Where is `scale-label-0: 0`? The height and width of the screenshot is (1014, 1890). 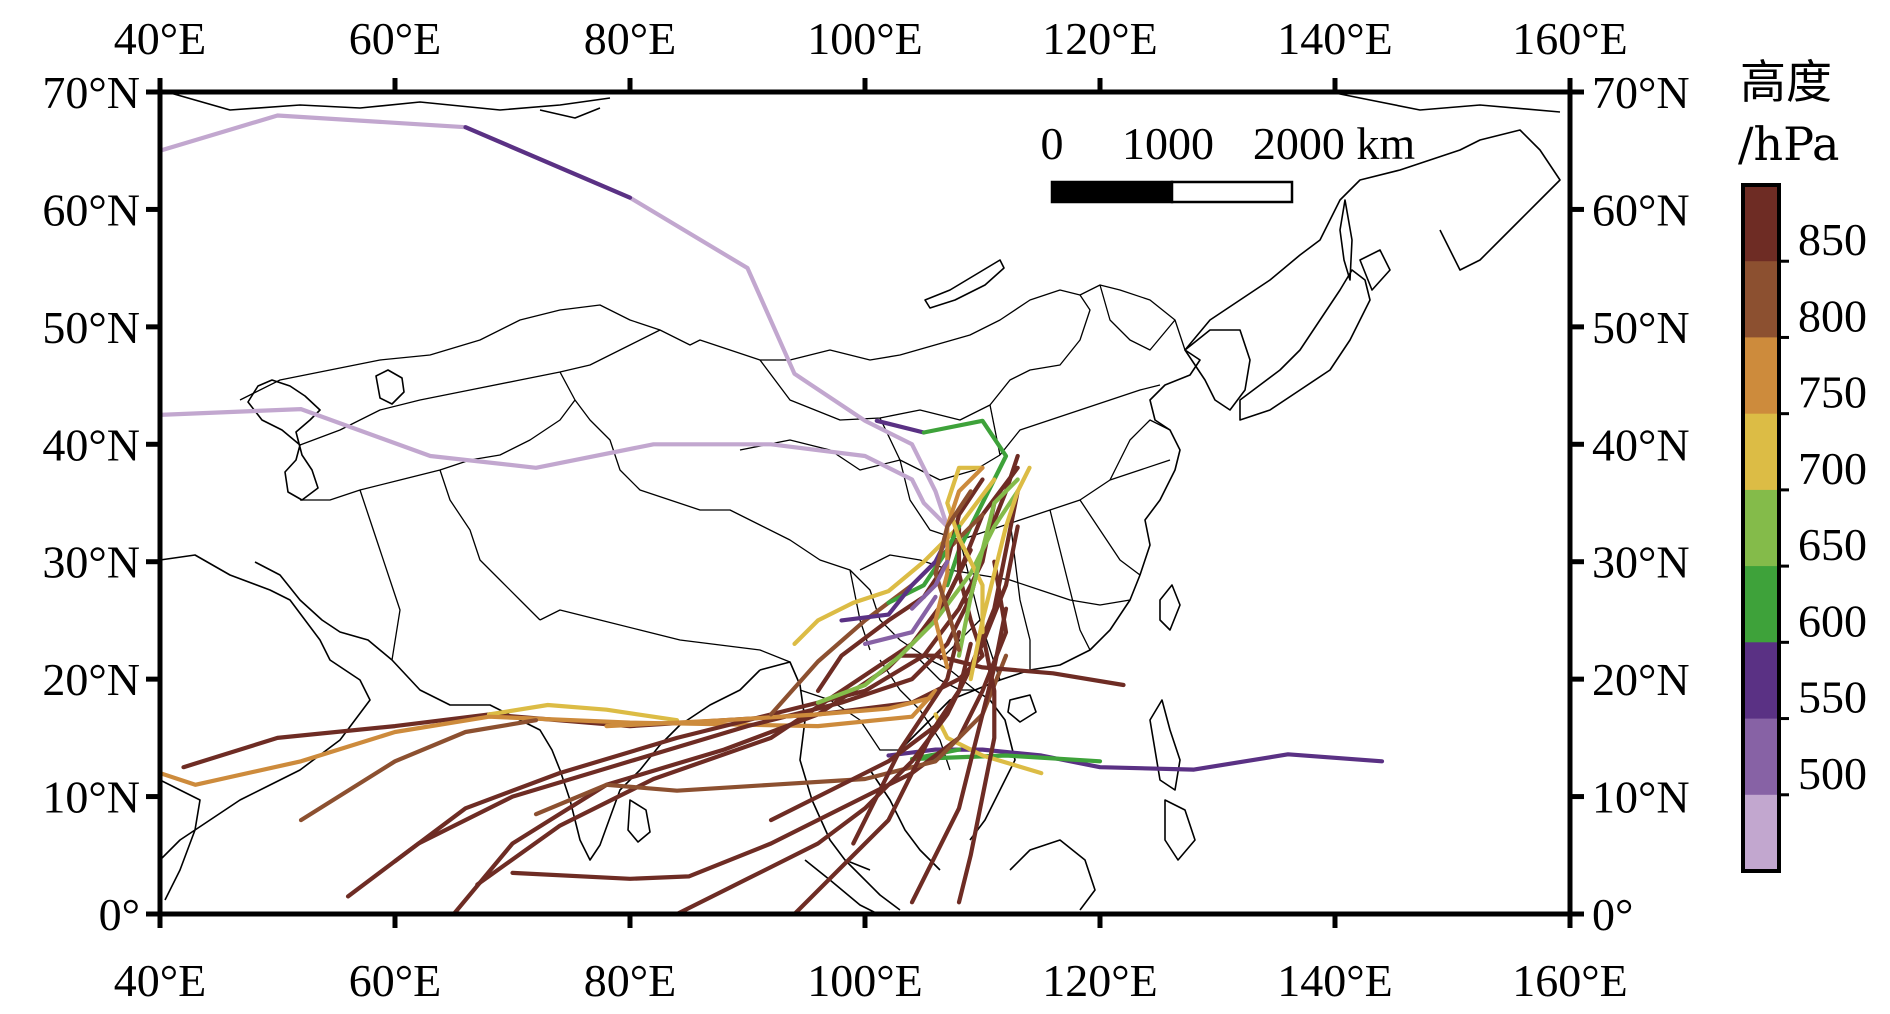 scale-label-0: 0 is located at coordinates (1052, 143).